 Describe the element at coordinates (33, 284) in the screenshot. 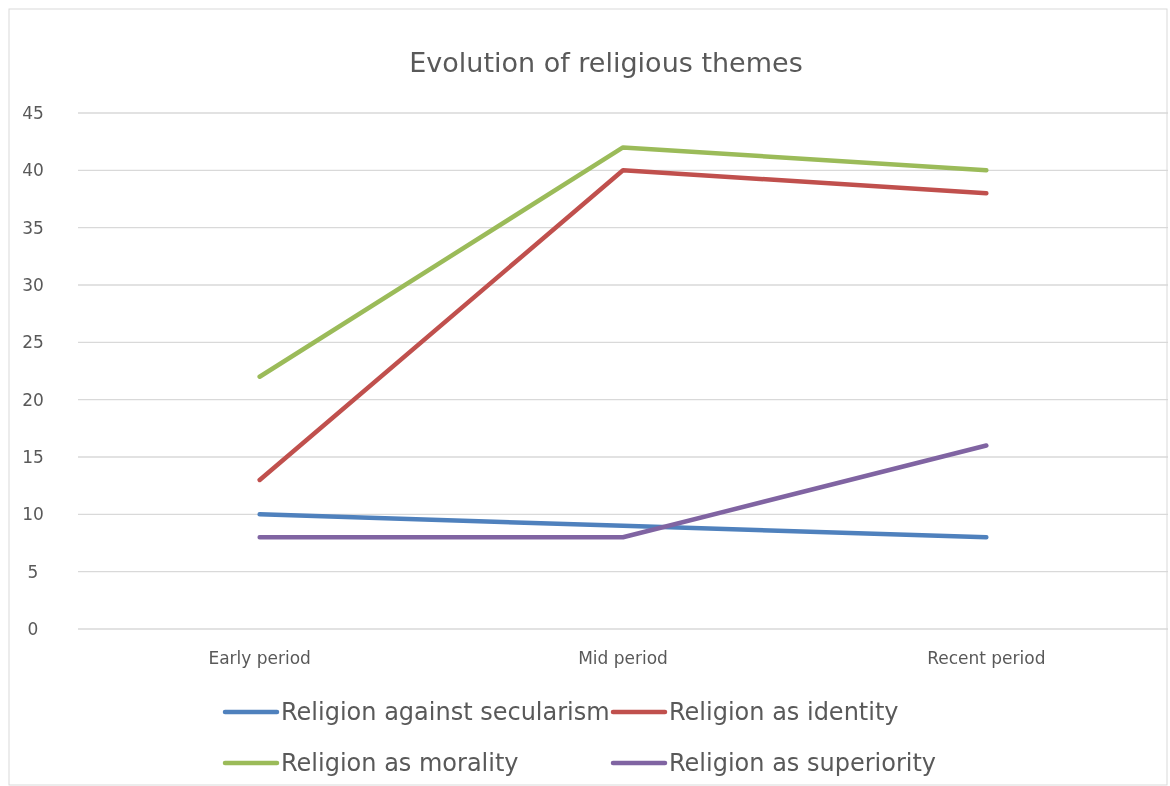

I see `y-tick-label: 30` at that location.